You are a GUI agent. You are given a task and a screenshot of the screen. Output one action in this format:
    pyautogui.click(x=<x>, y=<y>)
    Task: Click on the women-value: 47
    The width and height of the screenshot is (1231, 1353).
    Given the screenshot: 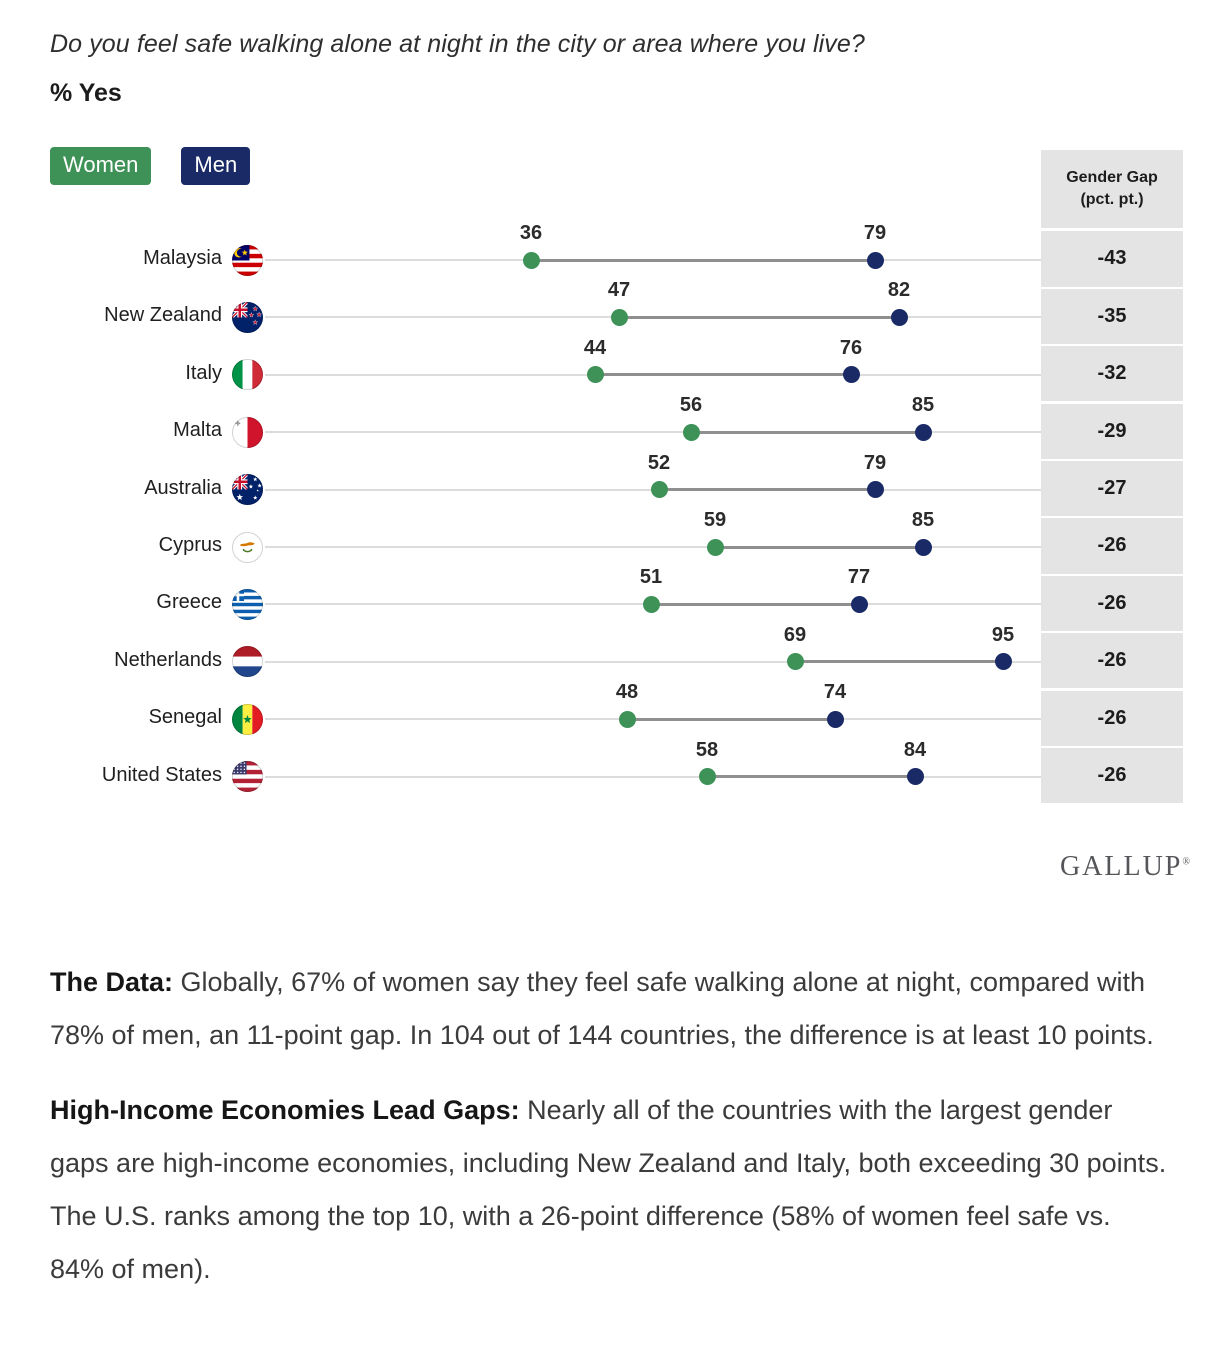 What is the action you would take?
    pyautogui.click(x=619, y=290)
    